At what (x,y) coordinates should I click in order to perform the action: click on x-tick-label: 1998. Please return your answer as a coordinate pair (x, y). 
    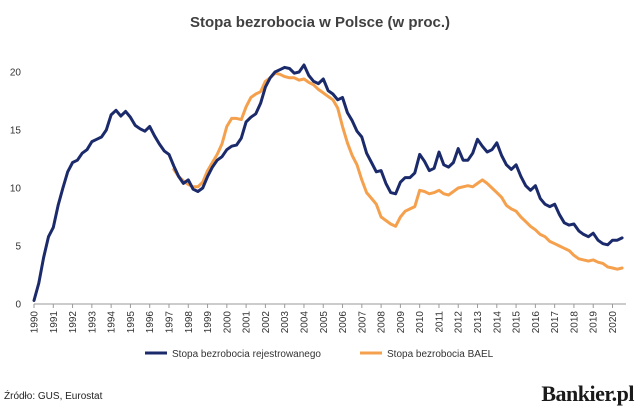
    Looking at the image, I should click on (189, 322).